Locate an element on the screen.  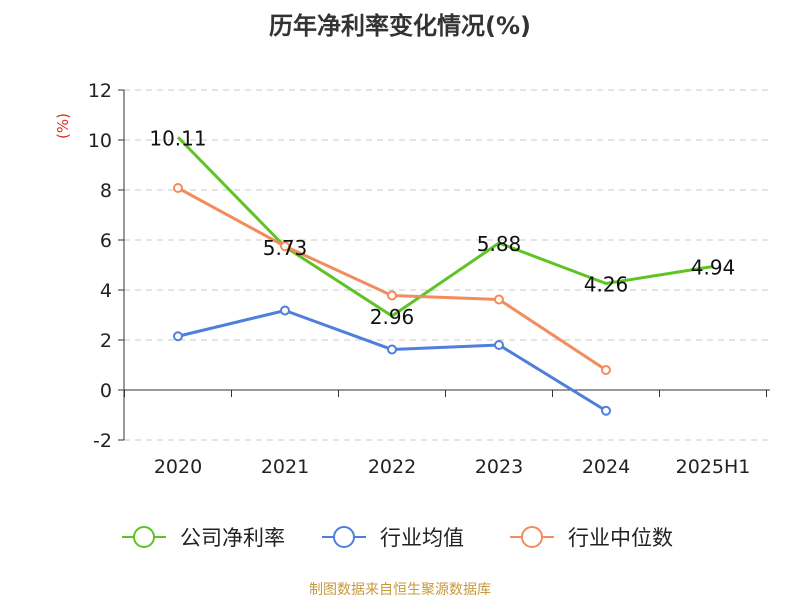
legend-label: 公司净利率 is located at coordinates (232, 538).